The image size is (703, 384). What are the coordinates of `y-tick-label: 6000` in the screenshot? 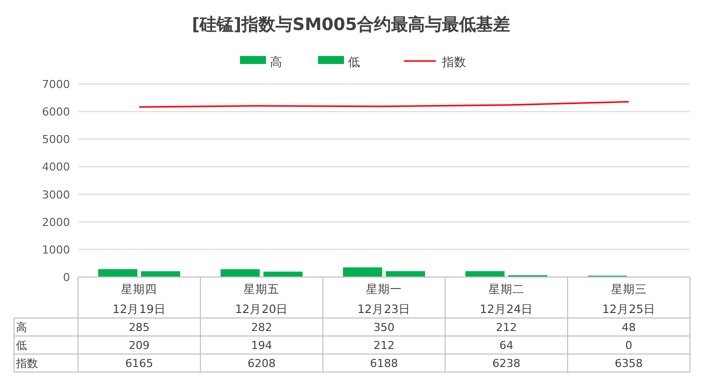 It's located at (56, 112).